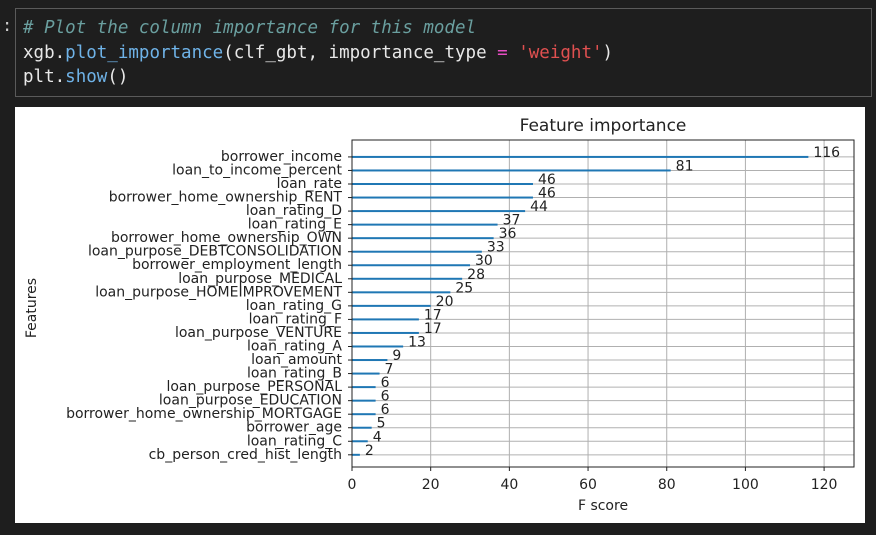 The image size is (876, 535). Describe the element at coordinates (295, 319) in the screenshot. I see `y-tick-label: loan_rating_F` at that location.